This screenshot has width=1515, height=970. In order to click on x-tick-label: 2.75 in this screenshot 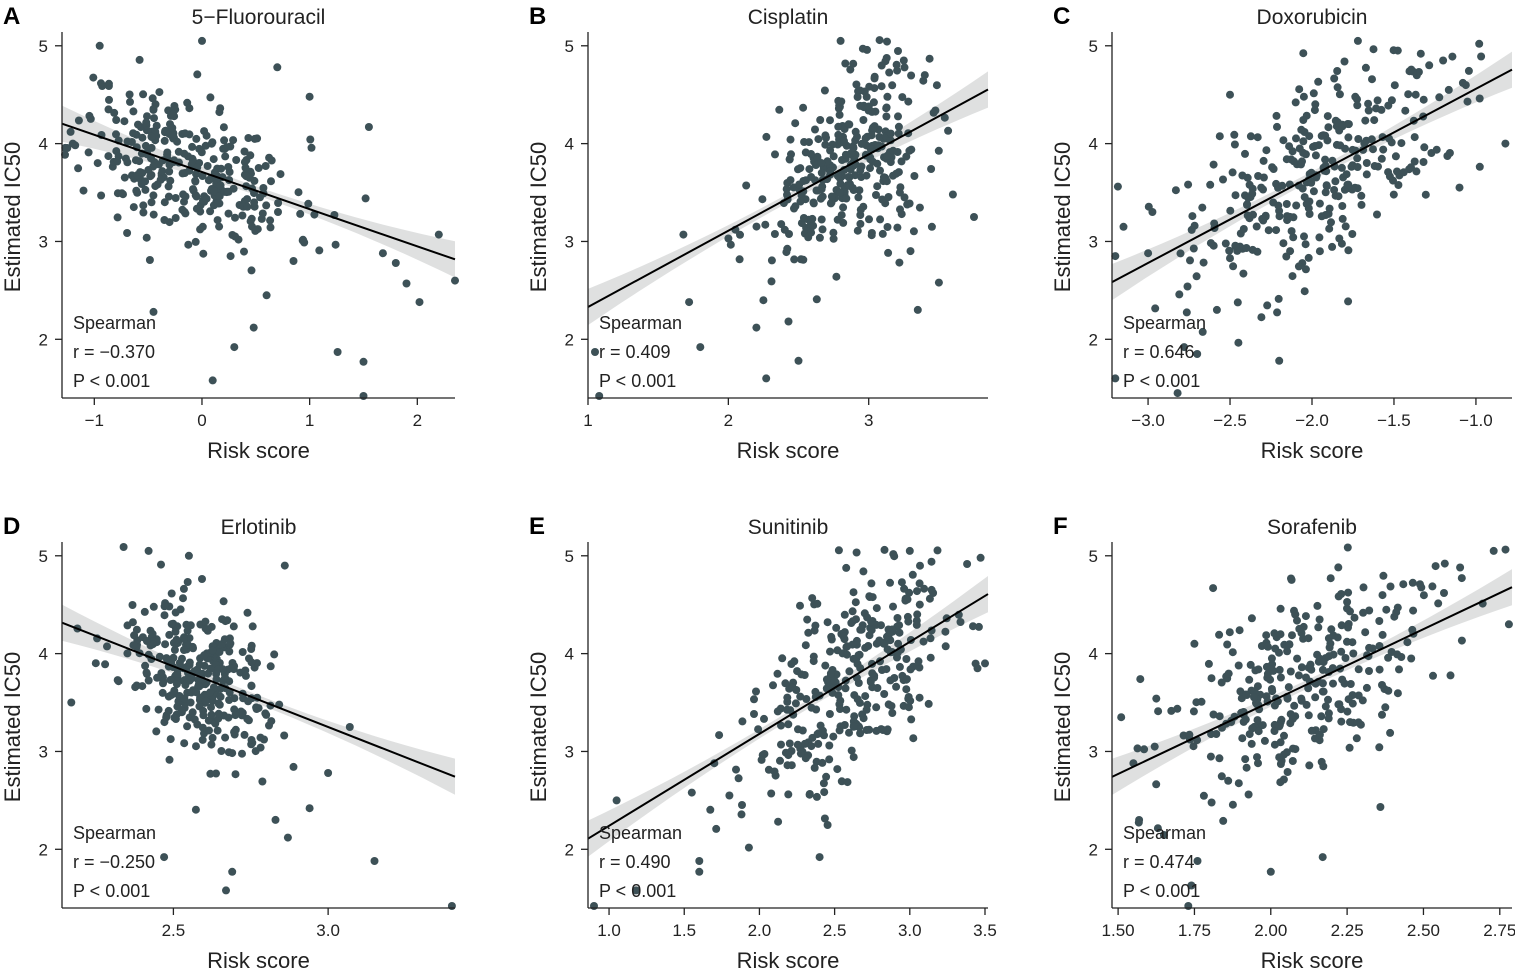, I will do `click(1499, 930)`.